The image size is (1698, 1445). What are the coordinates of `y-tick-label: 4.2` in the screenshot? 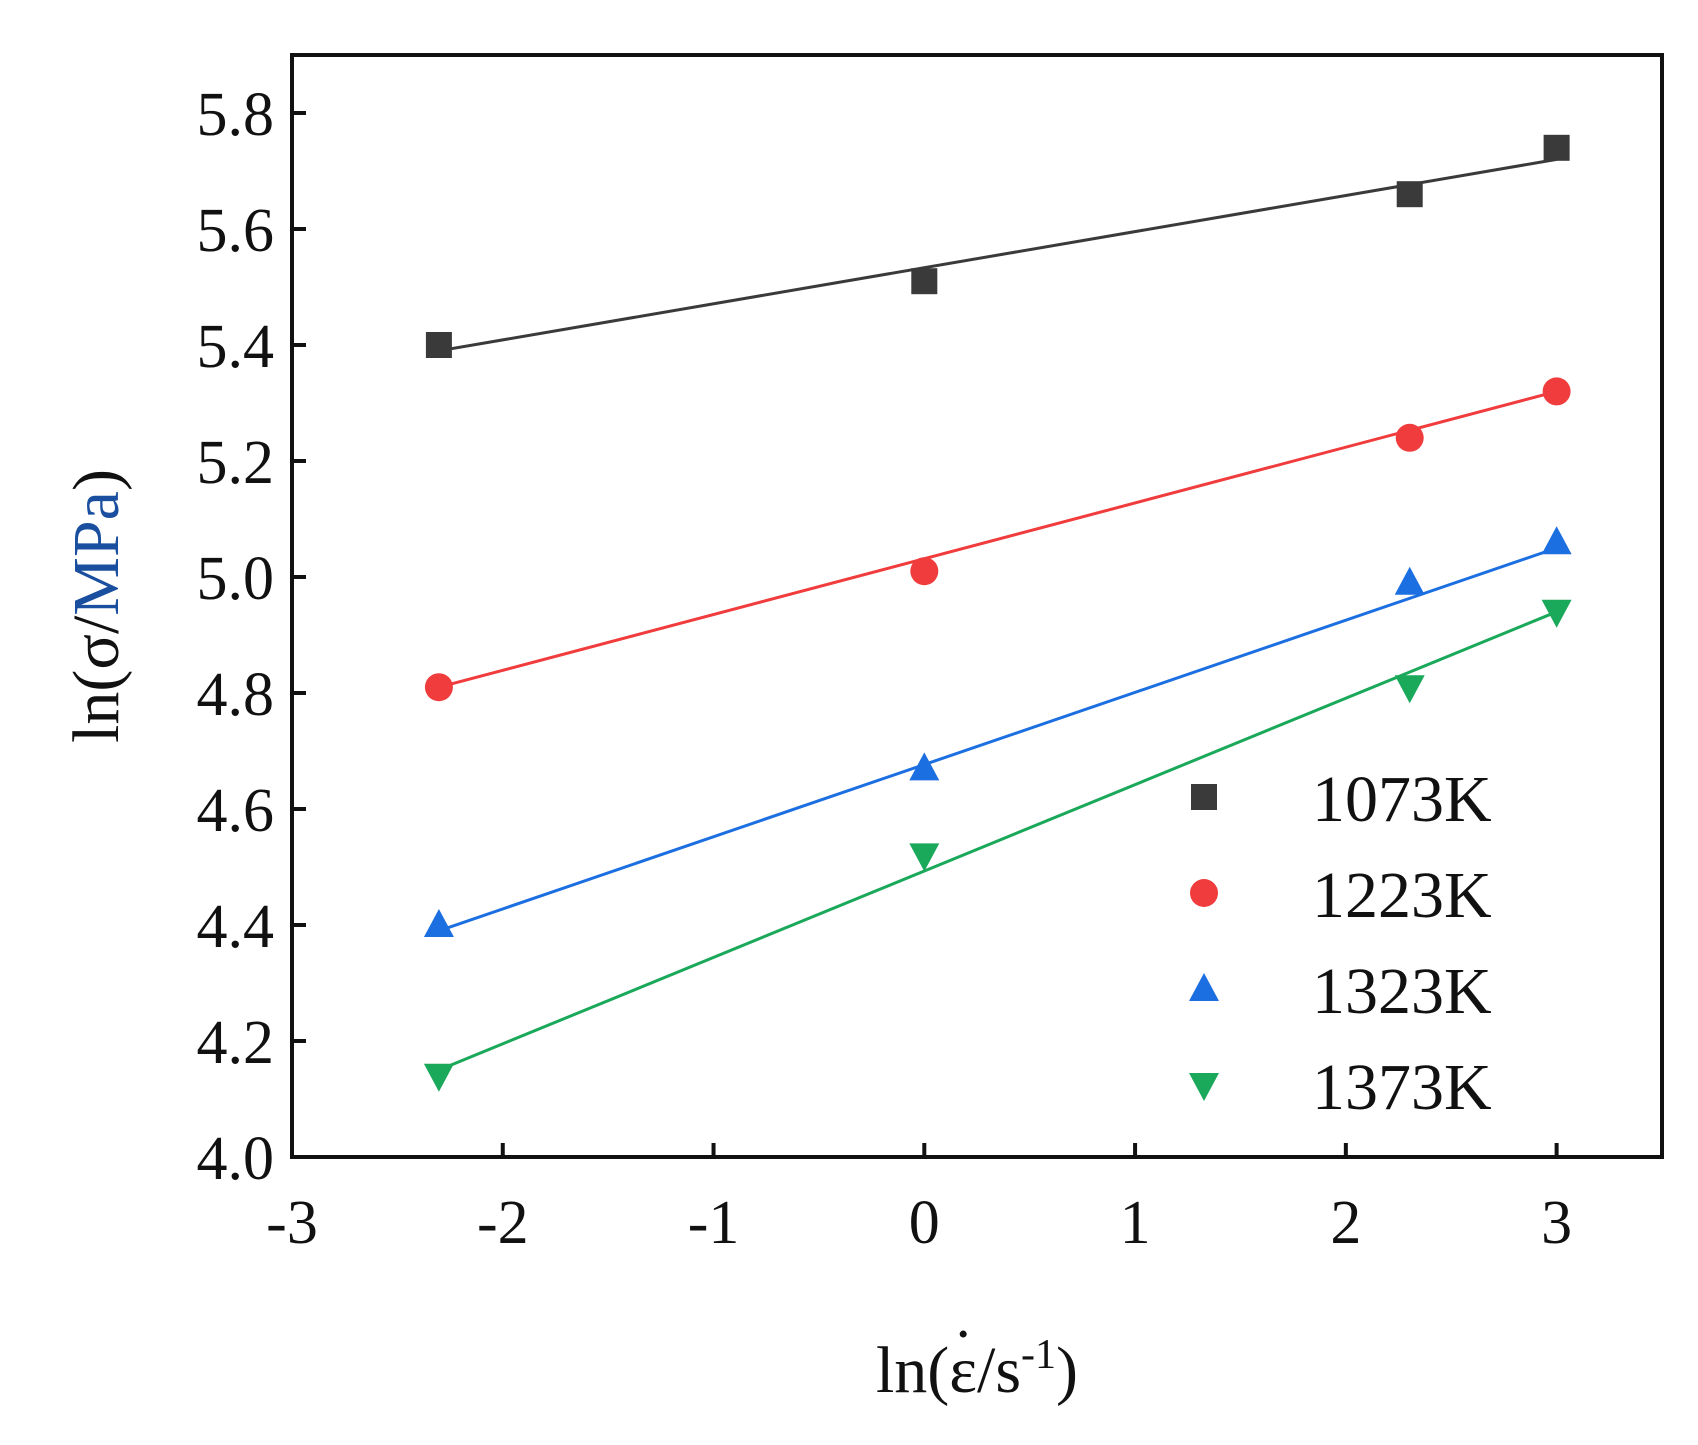 It's located at (236, 1043).